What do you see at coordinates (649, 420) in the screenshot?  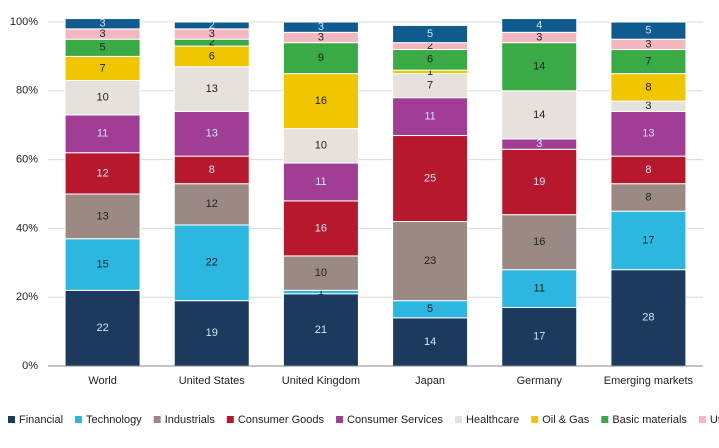 I see `legend-label: Basic materials` at bounding box center [649, 420].